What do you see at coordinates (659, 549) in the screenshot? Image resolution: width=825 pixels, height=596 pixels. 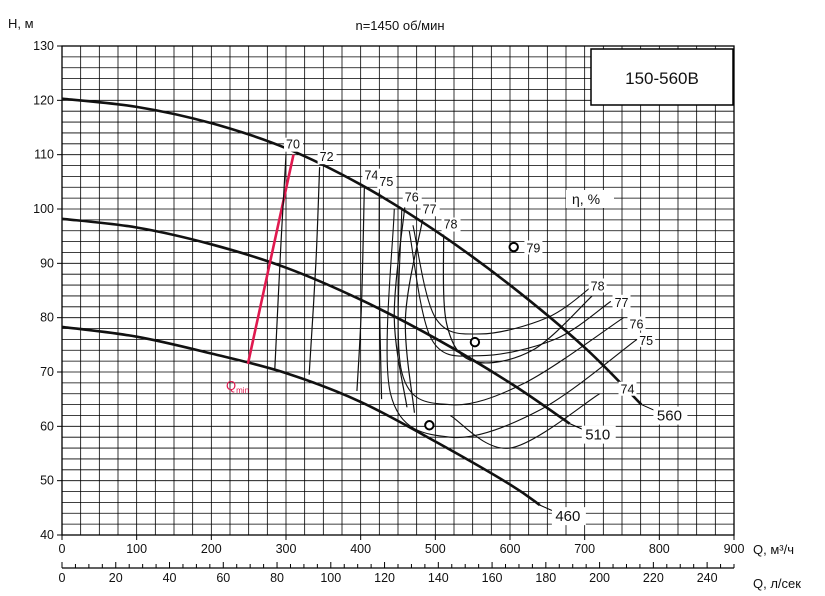 I see `x-tick-label: 800` at bounding box center [659, 549].